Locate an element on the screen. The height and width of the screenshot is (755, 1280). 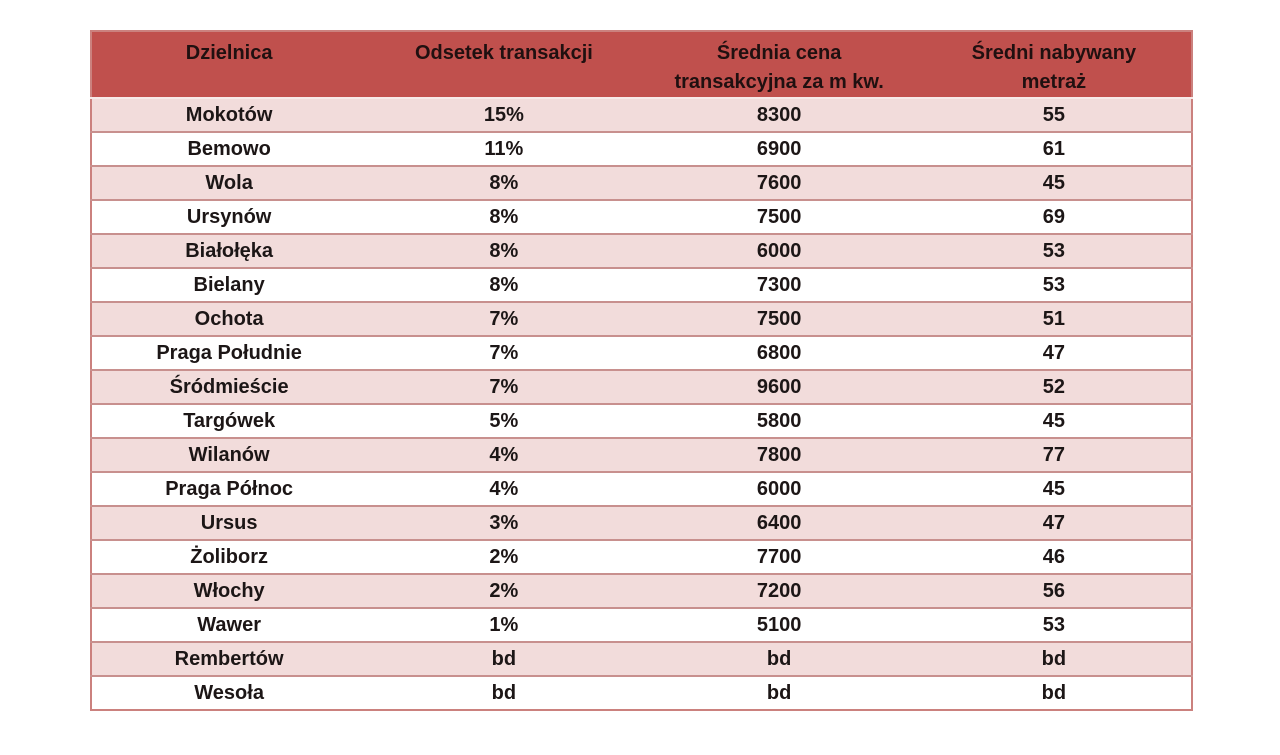
cell-transaction-share: 2% is located at coordinates (504, 556).